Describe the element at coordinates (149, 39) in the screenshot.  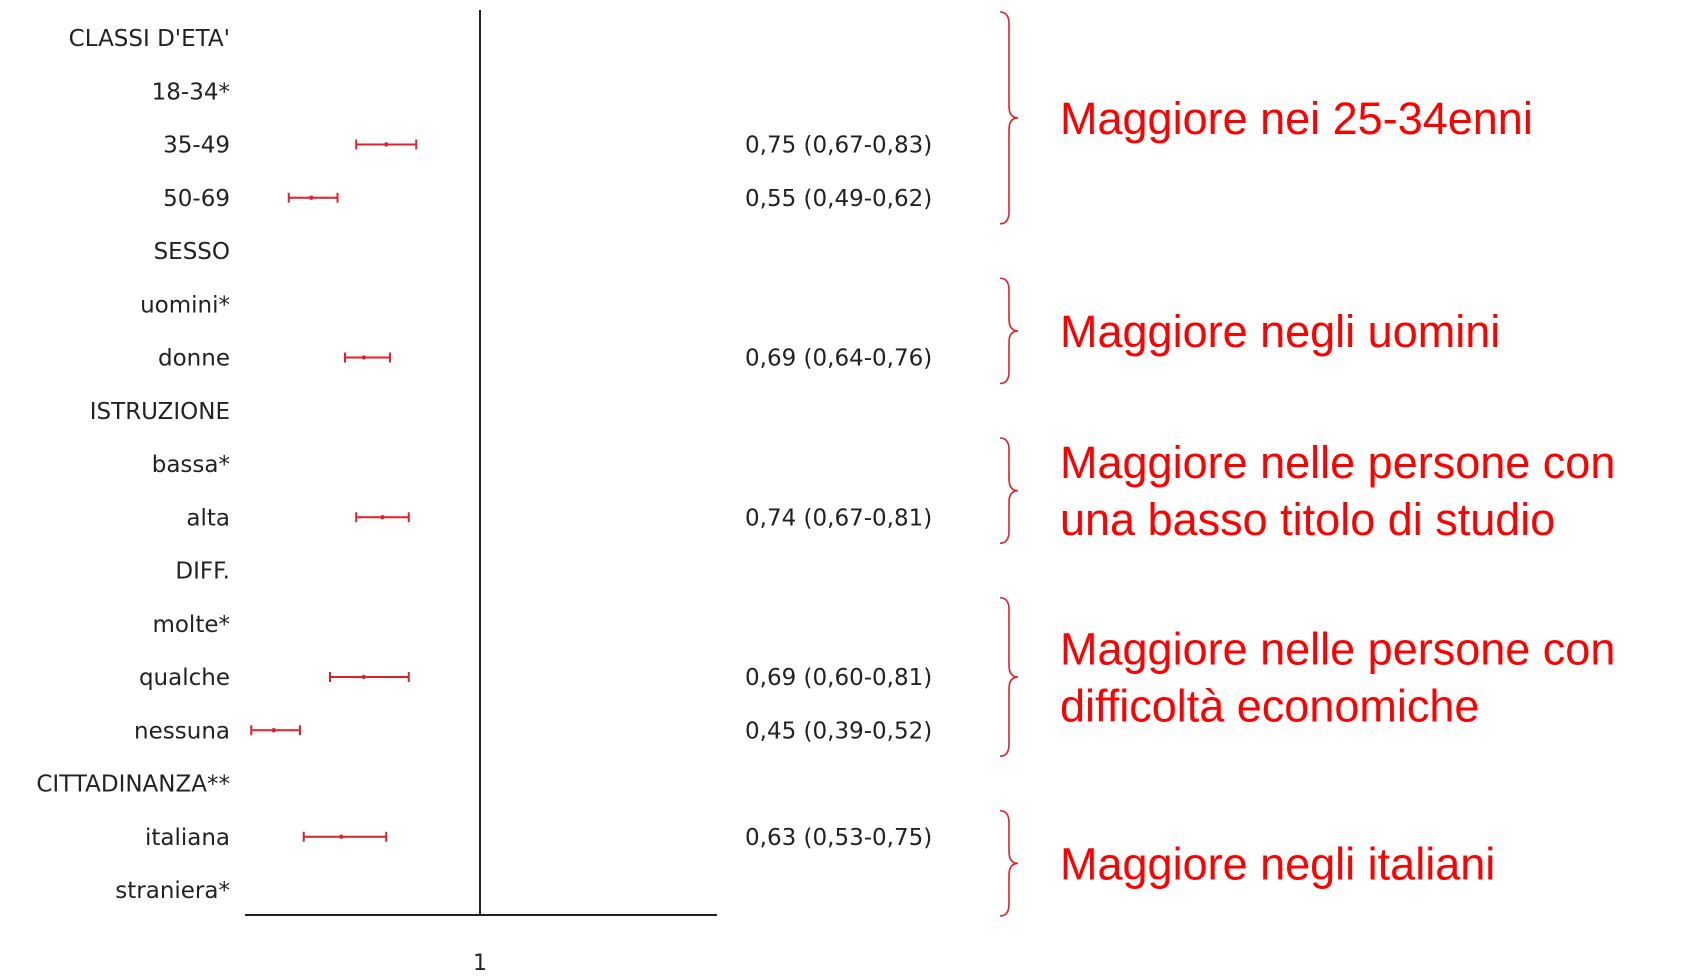
I see `row-label: CLASSI D'ETA'` at that location.